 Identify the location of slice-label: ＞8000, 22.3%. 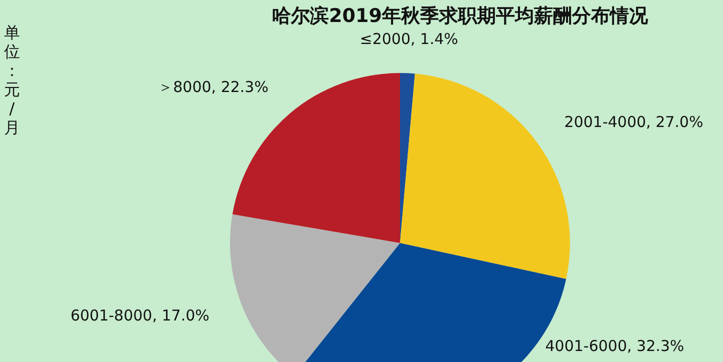
(213, 87).